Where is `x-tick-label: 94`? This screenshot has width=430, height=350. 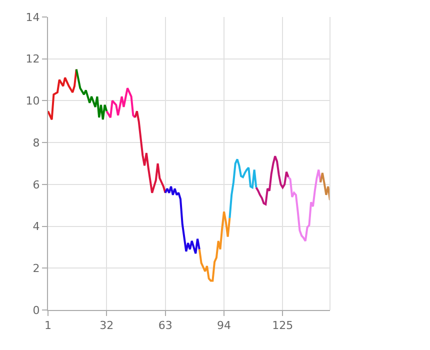
x-tick-label: 94 is located at coordinates (224, 325).